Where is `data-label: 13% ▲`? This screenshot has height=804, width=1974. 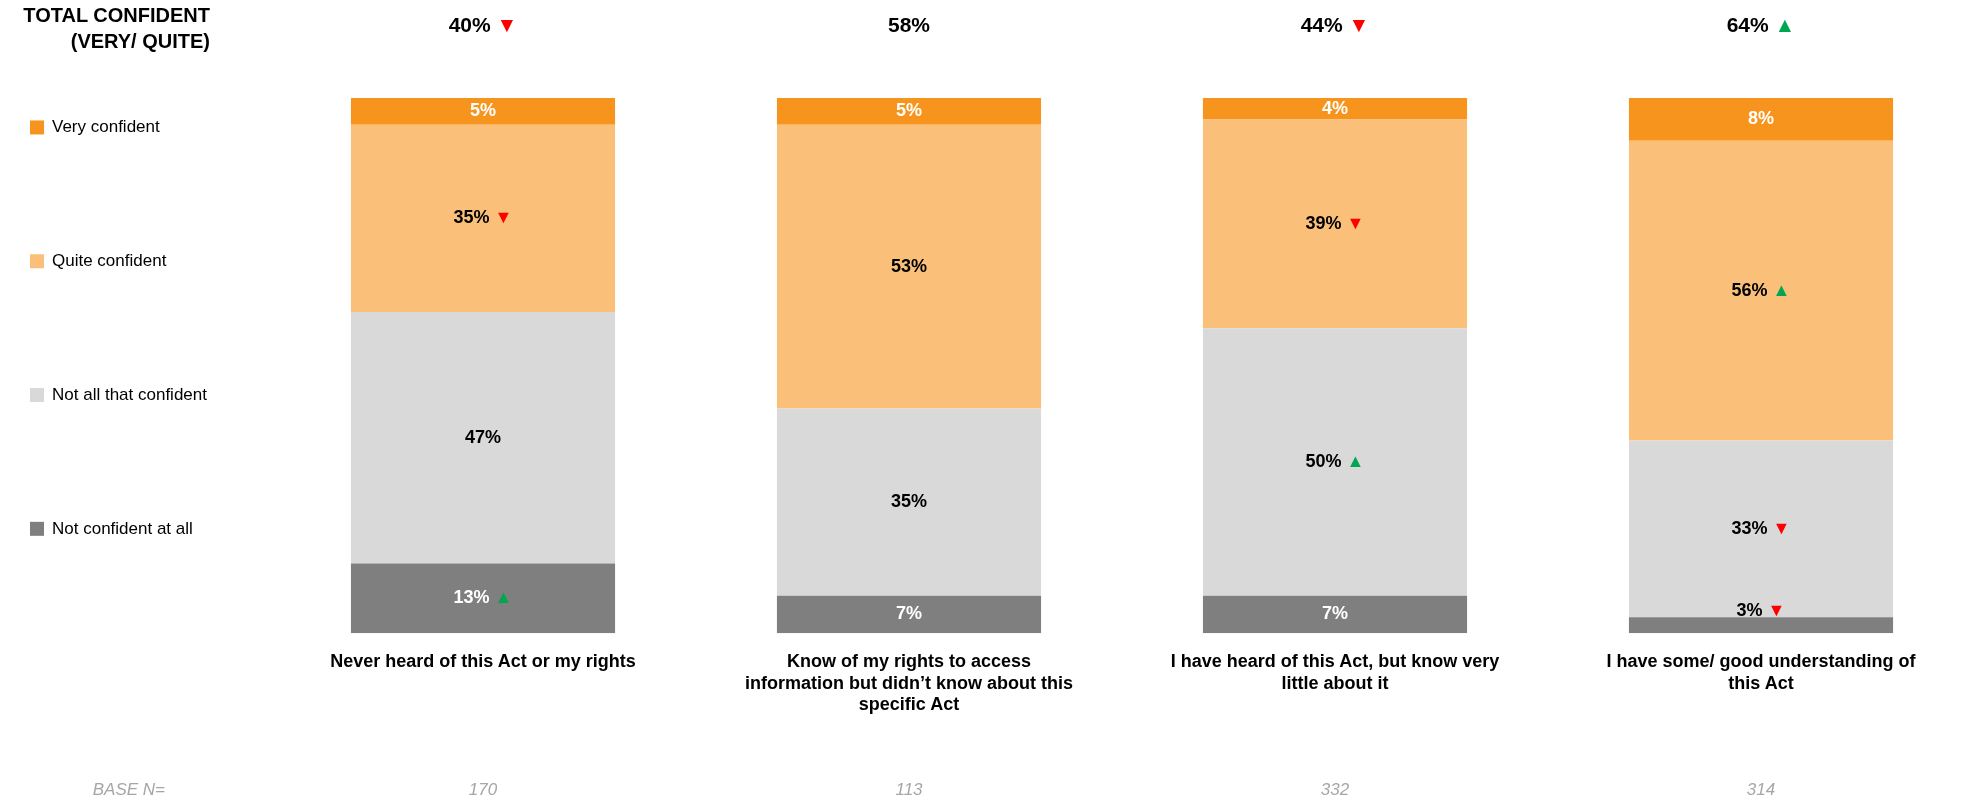 data-label: 13% ▲ is located at coordinates (483, 597).